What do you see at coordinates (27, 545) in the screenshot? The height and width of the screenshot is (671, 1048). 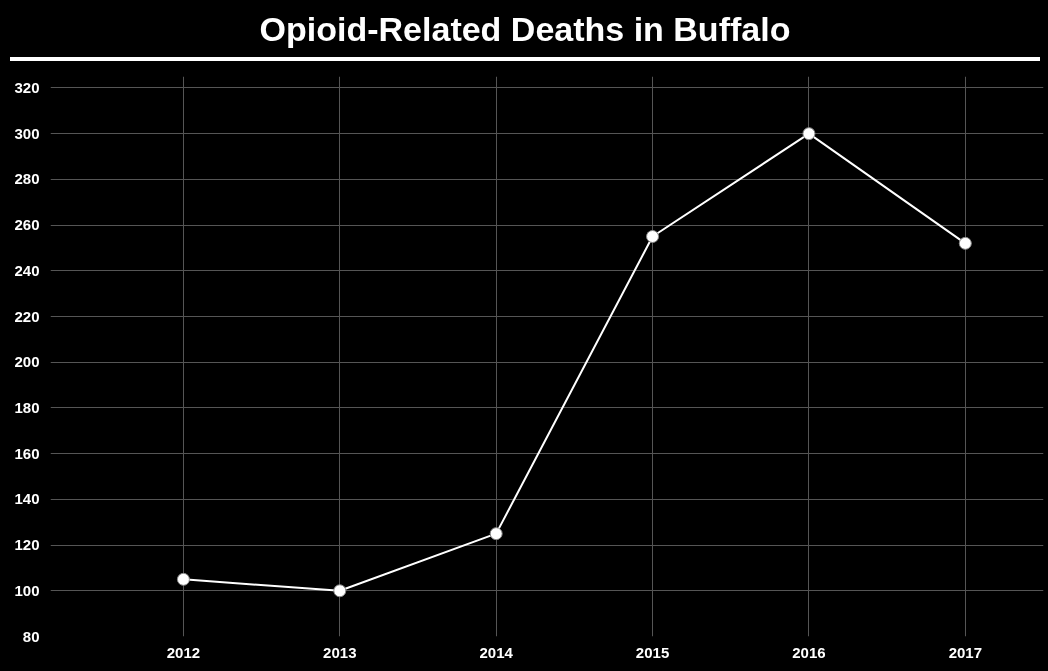 I see `y-tick-label: 120` at bounding box center [27, 545].